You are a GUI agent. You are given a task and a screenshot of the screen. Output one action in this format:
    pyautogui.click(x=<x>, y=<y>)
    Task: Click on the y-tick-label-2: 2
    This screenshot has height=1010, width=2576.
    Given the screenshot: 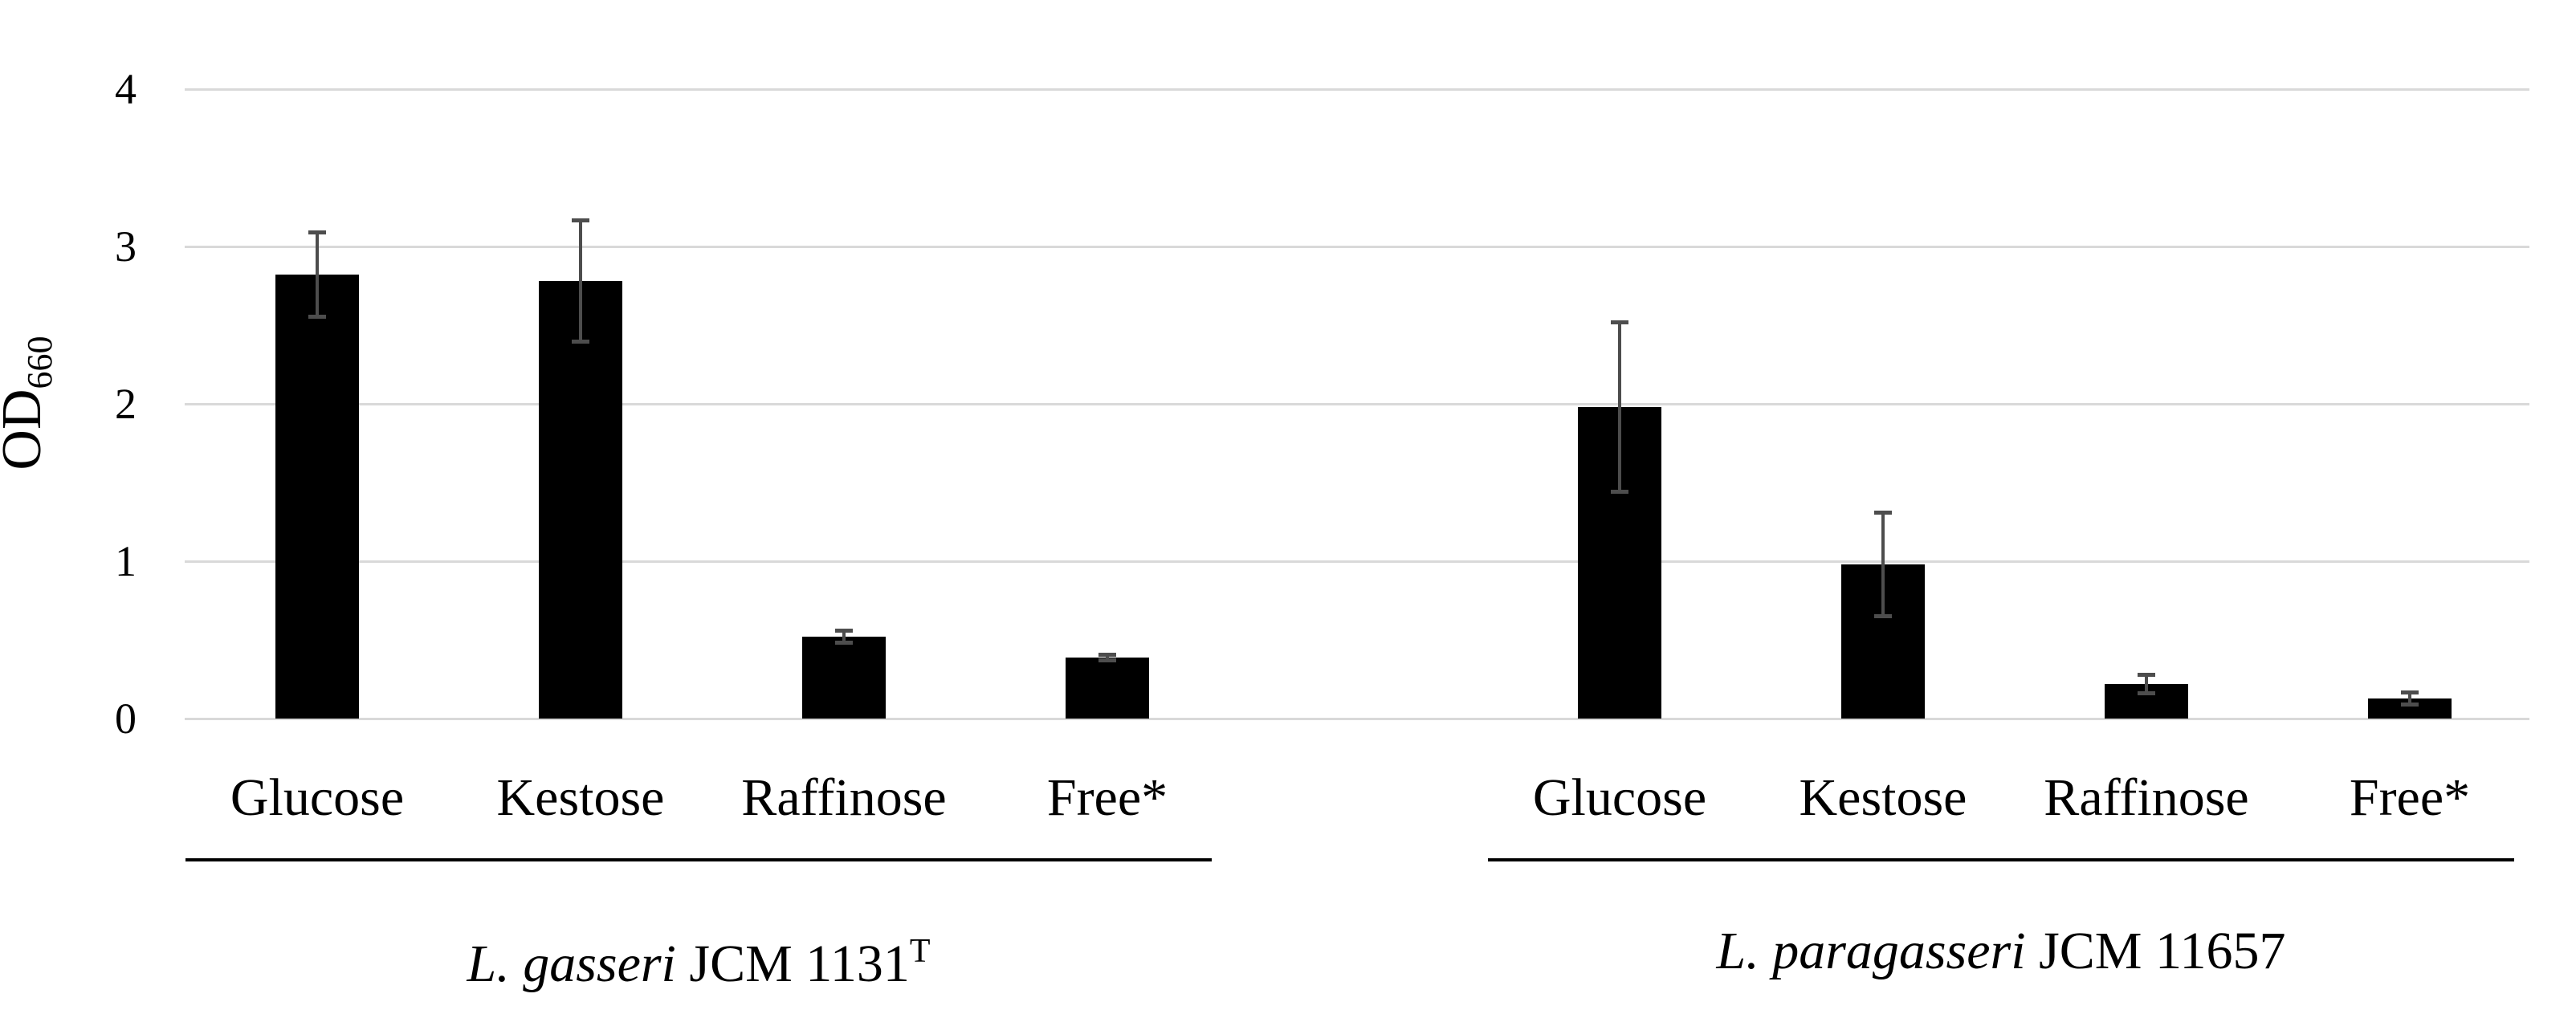 What is the action you would take?
    pyautogui.click(x=126, y=404)
    